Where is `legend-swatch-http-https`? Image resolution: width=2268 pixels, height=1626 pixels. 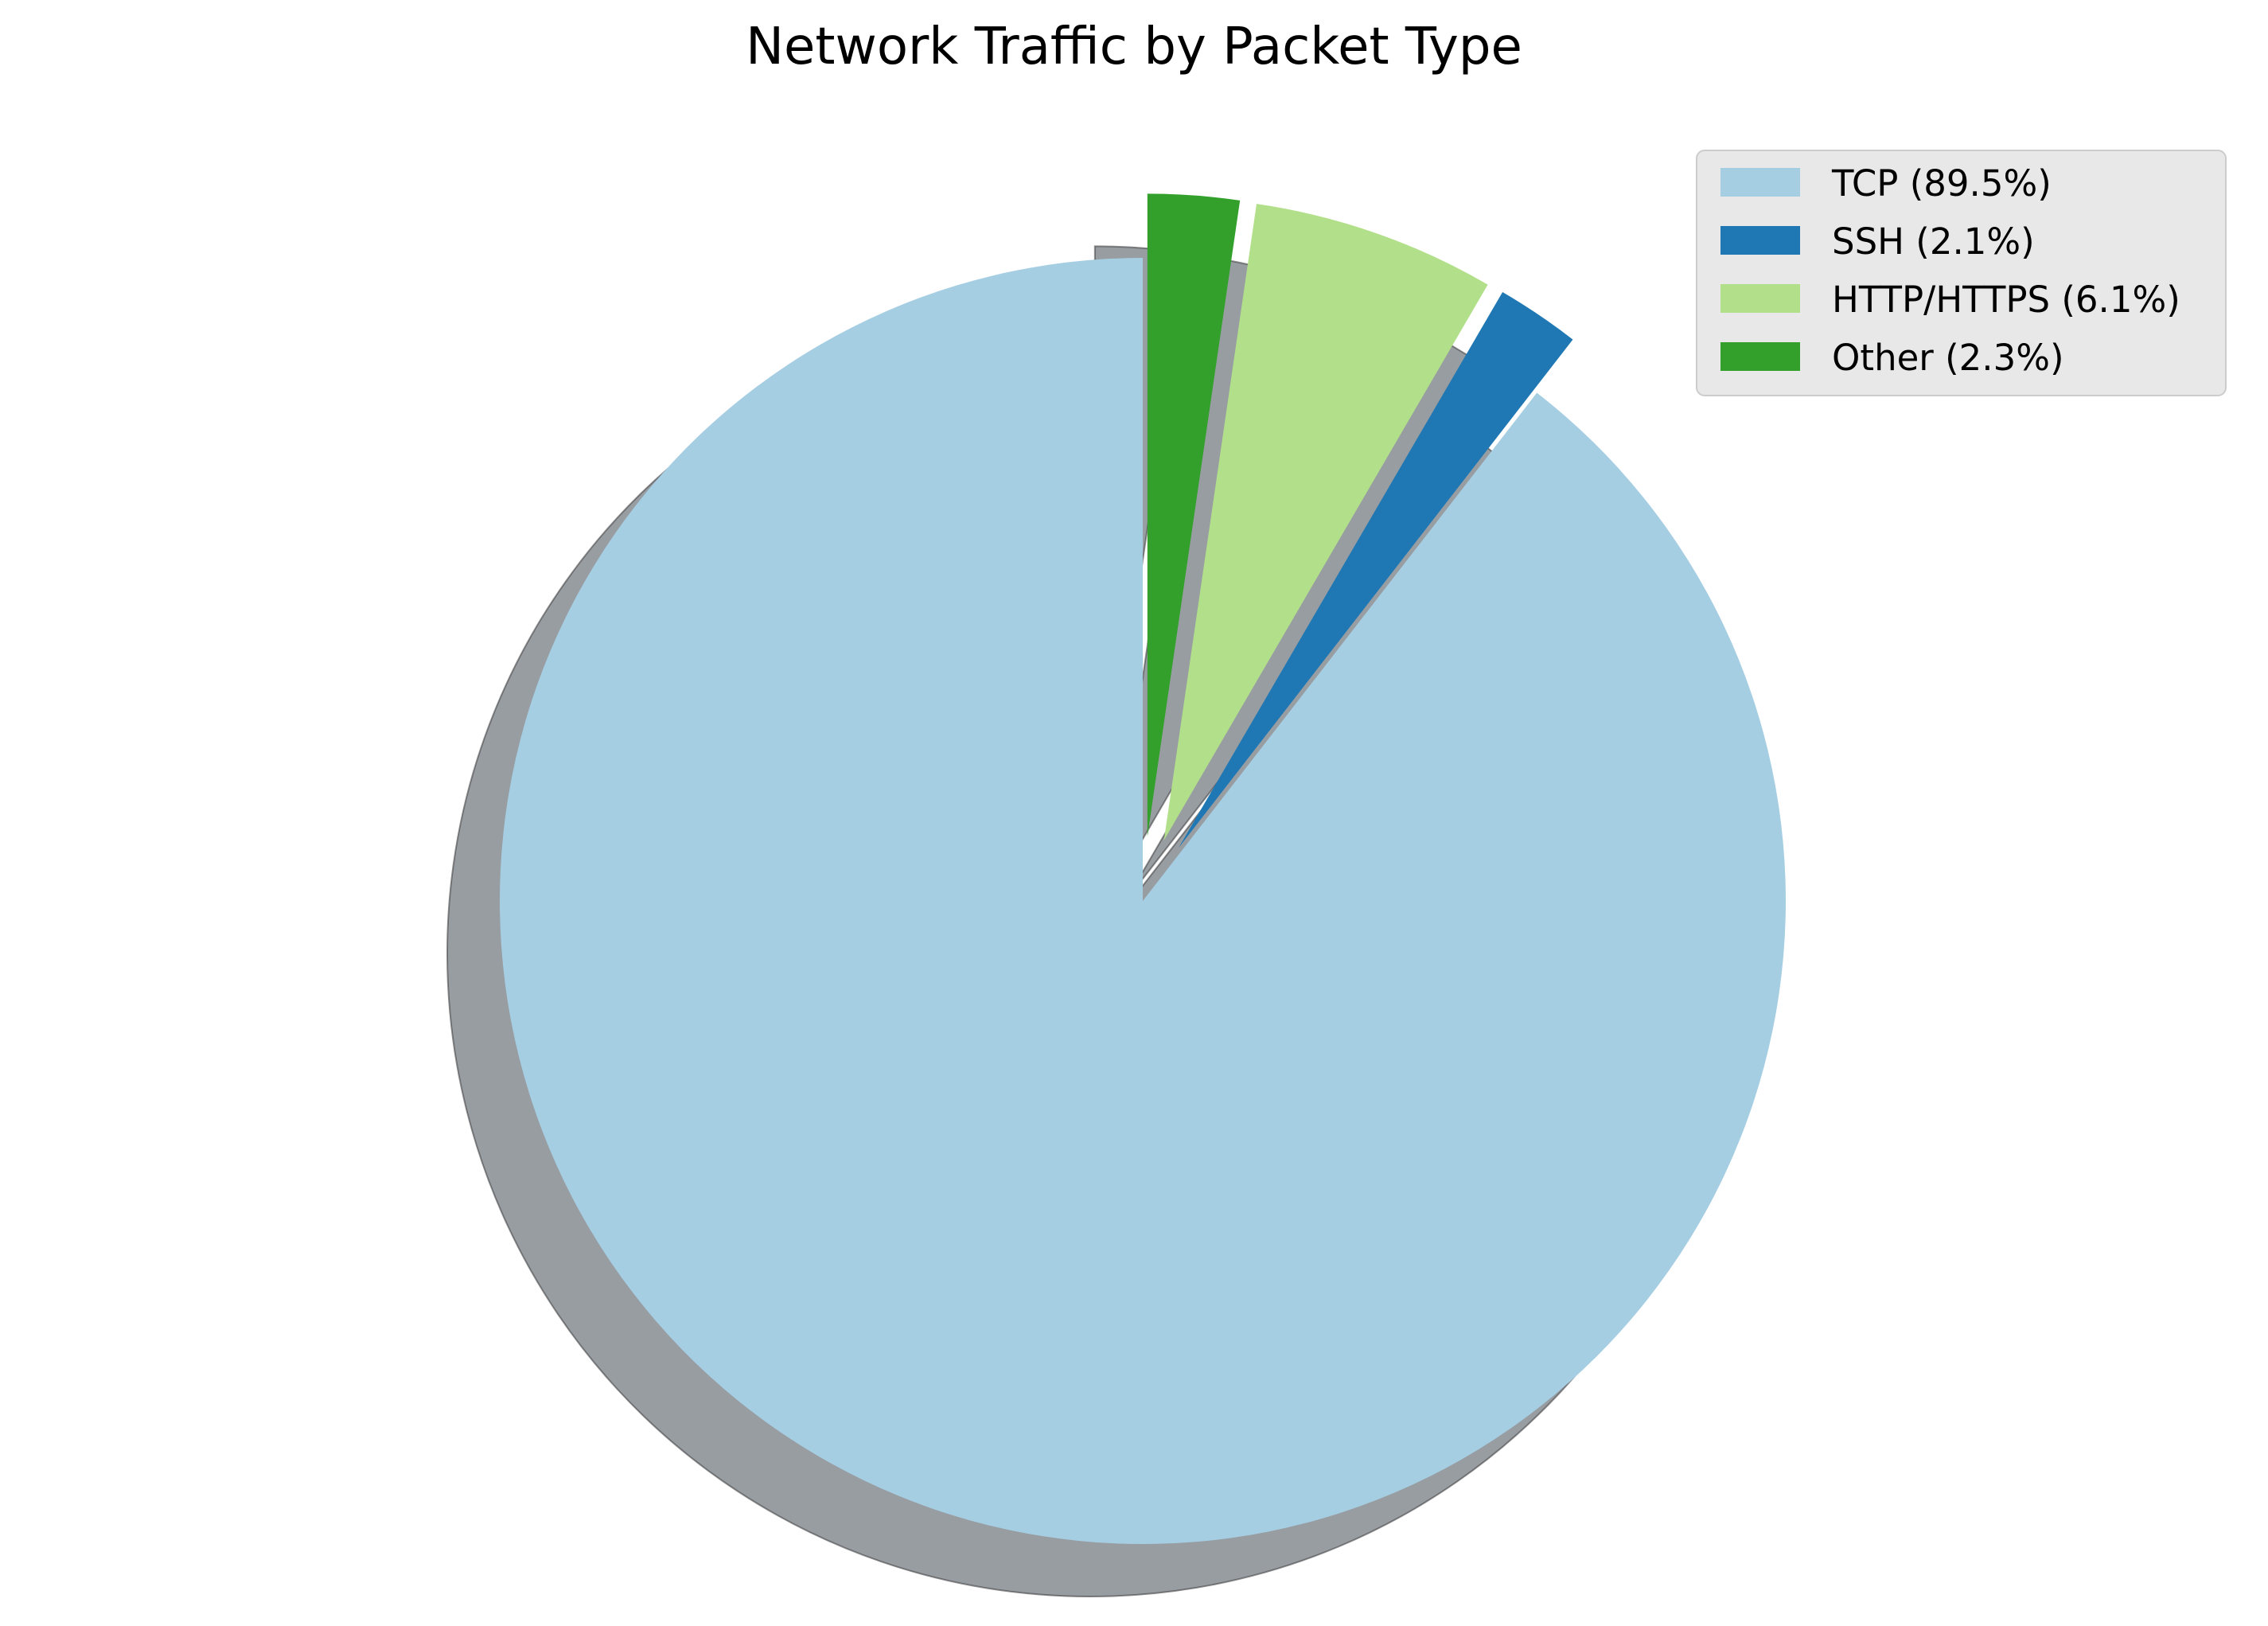
legend-swatch-http-https is located at coordinates (1760, 298).